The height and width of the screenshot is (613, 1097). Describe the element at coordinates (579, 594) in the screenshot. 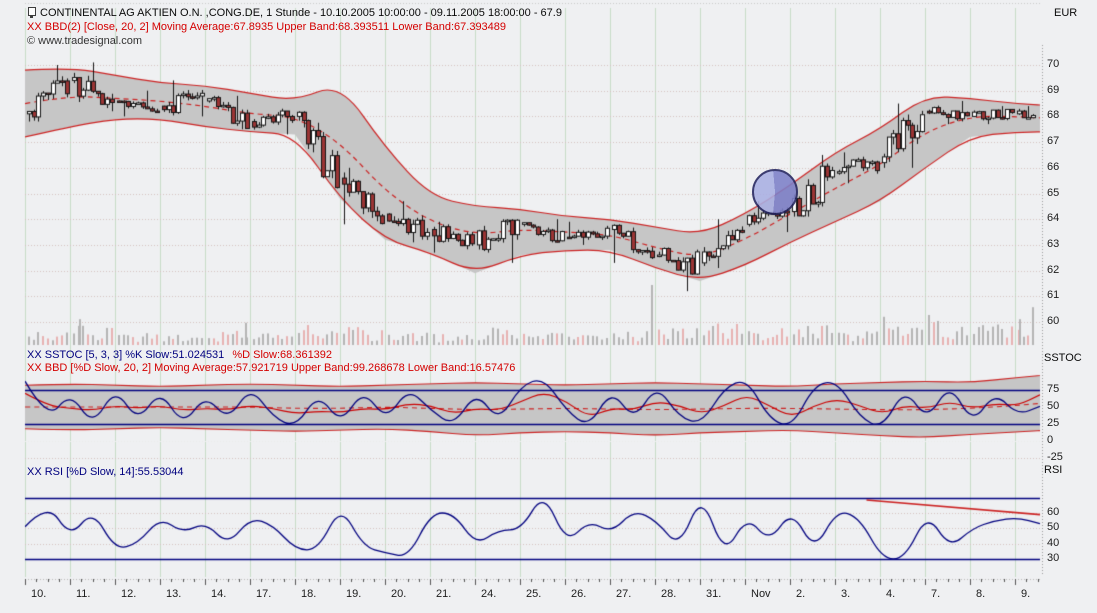

I see `date-axis-label: 26.` at that location.